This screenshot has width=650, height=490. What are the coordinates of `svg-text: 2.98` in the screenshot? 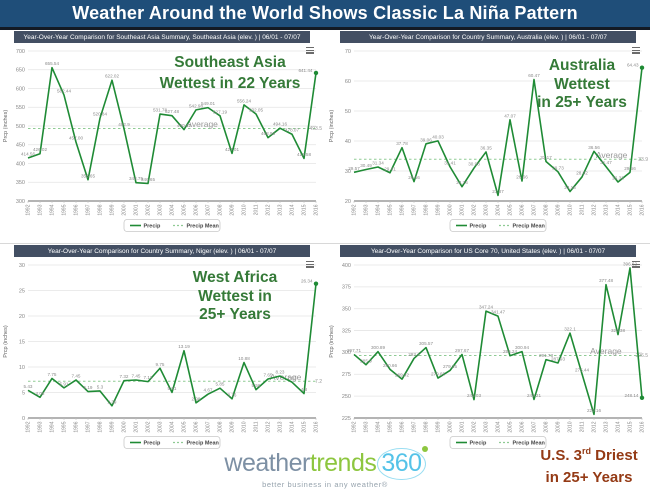 It's located at (196, 398).